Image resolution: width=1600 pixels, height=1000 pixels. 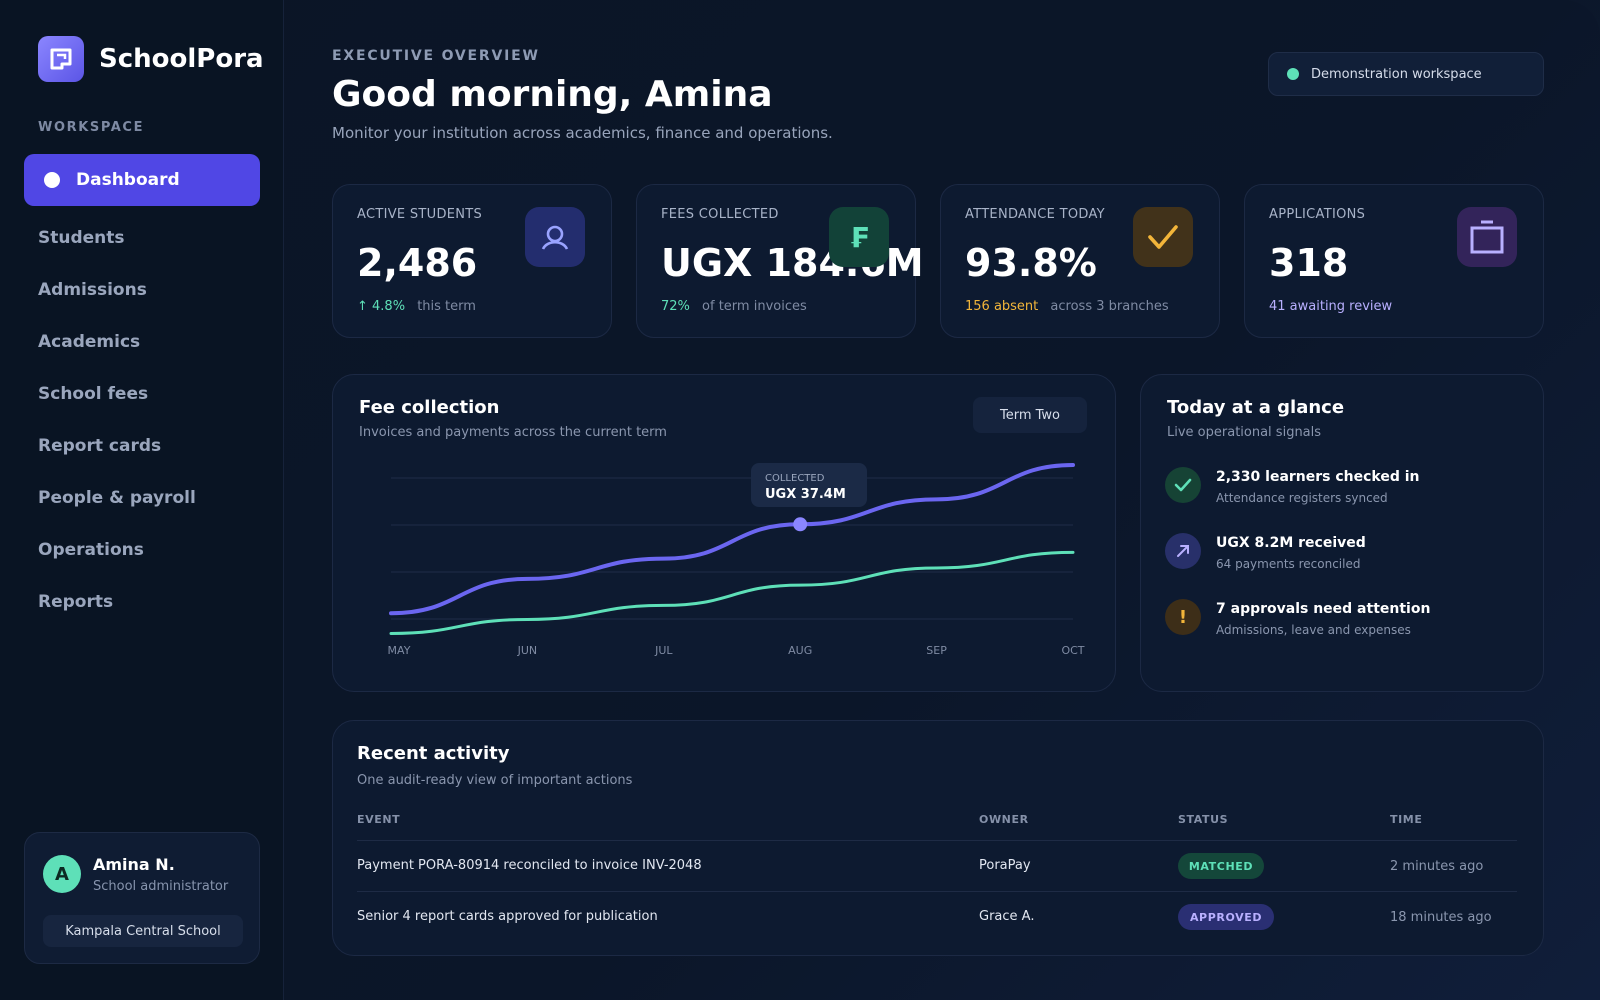 I want to click on arrow-up-right-icon, so click(x=1183, y=551).